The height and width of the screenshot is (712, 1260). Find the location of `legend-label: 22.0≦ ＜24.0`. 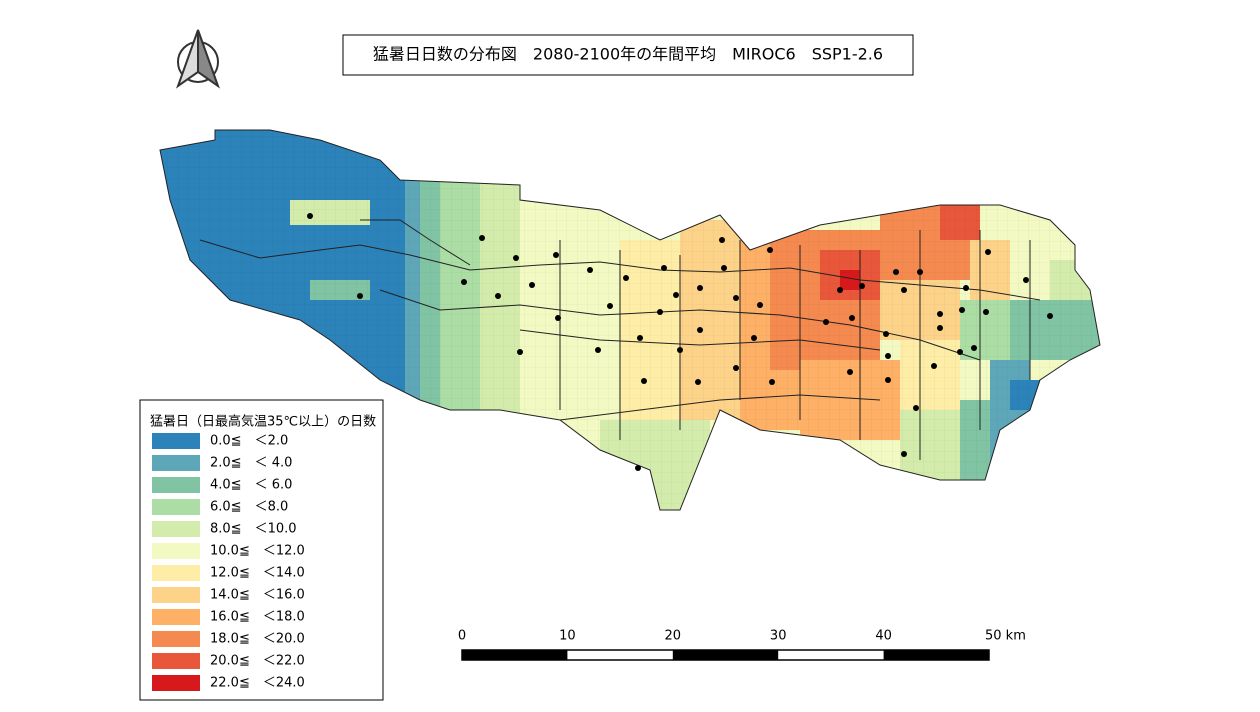

legend-label: 22.0≦ ＜24.0 is located at coordinates (257, 683).